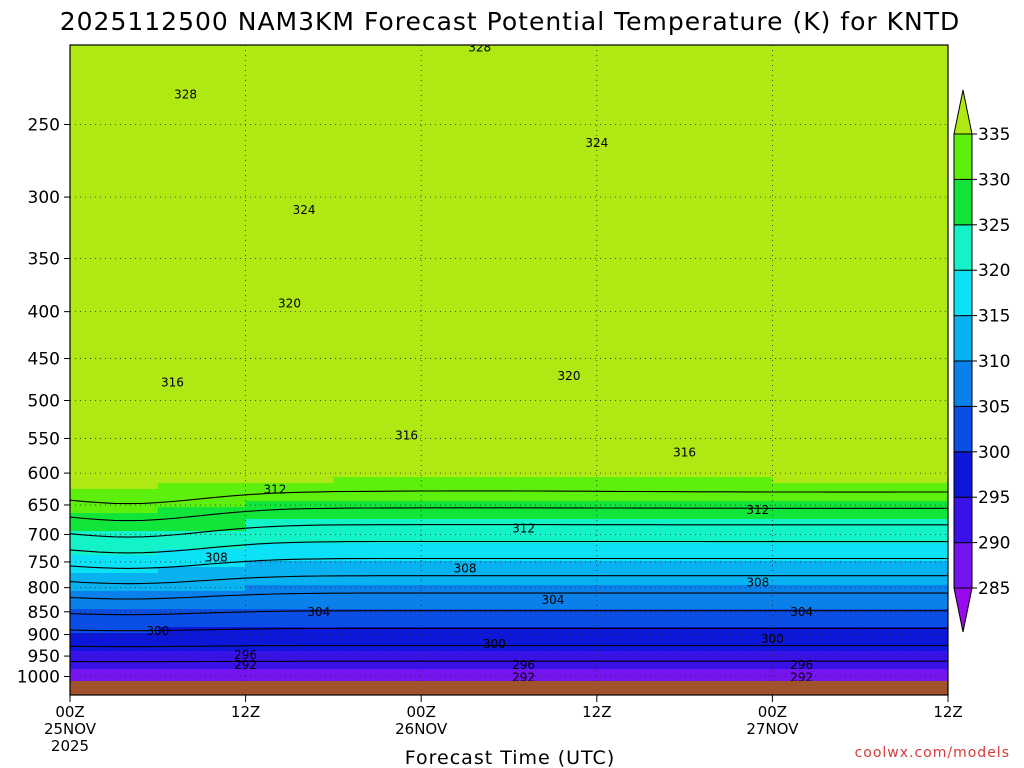  Describe the element at coordinates (406, 436) in the screenshot. I see `contour-label: 316` at that location.